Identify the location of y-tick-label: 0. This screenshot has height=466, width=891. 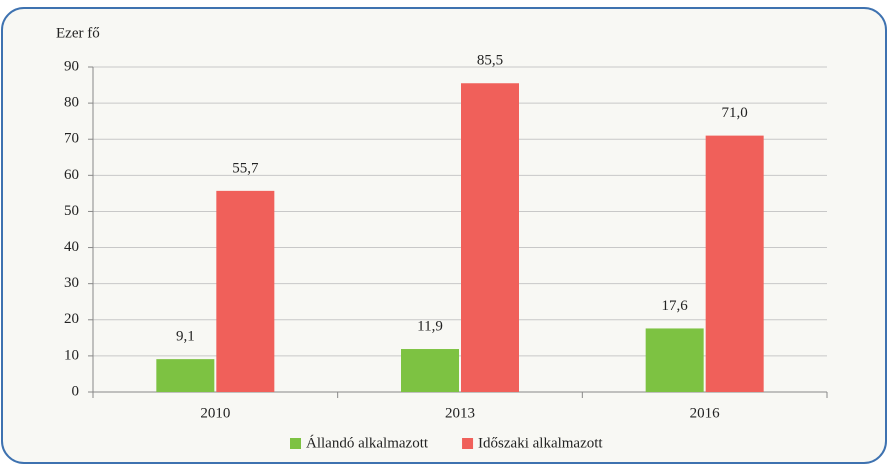
(76, 391).